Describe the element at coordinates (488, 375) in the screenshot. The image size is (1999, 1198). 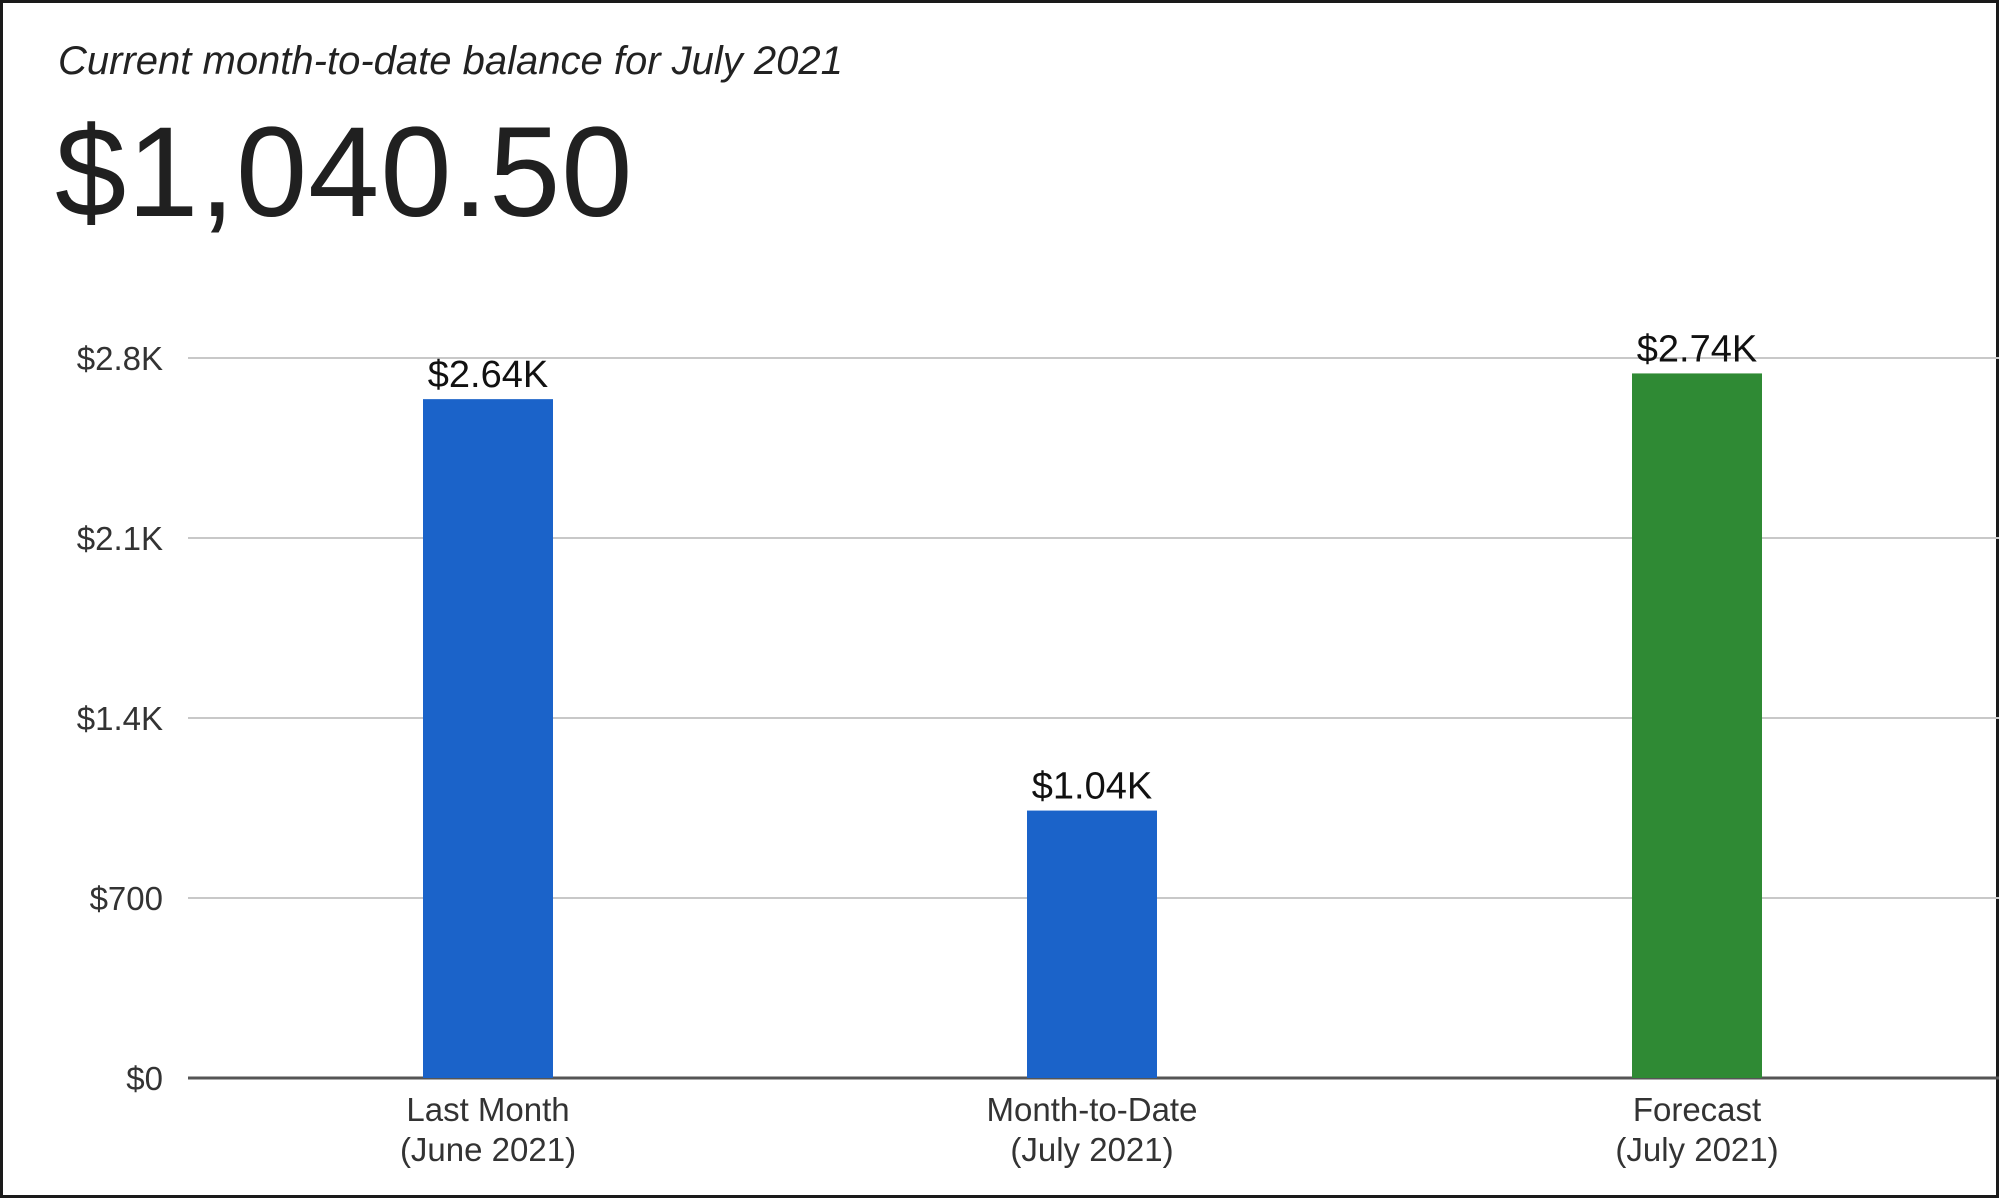
I see `data-label: $2.64K` at that location.